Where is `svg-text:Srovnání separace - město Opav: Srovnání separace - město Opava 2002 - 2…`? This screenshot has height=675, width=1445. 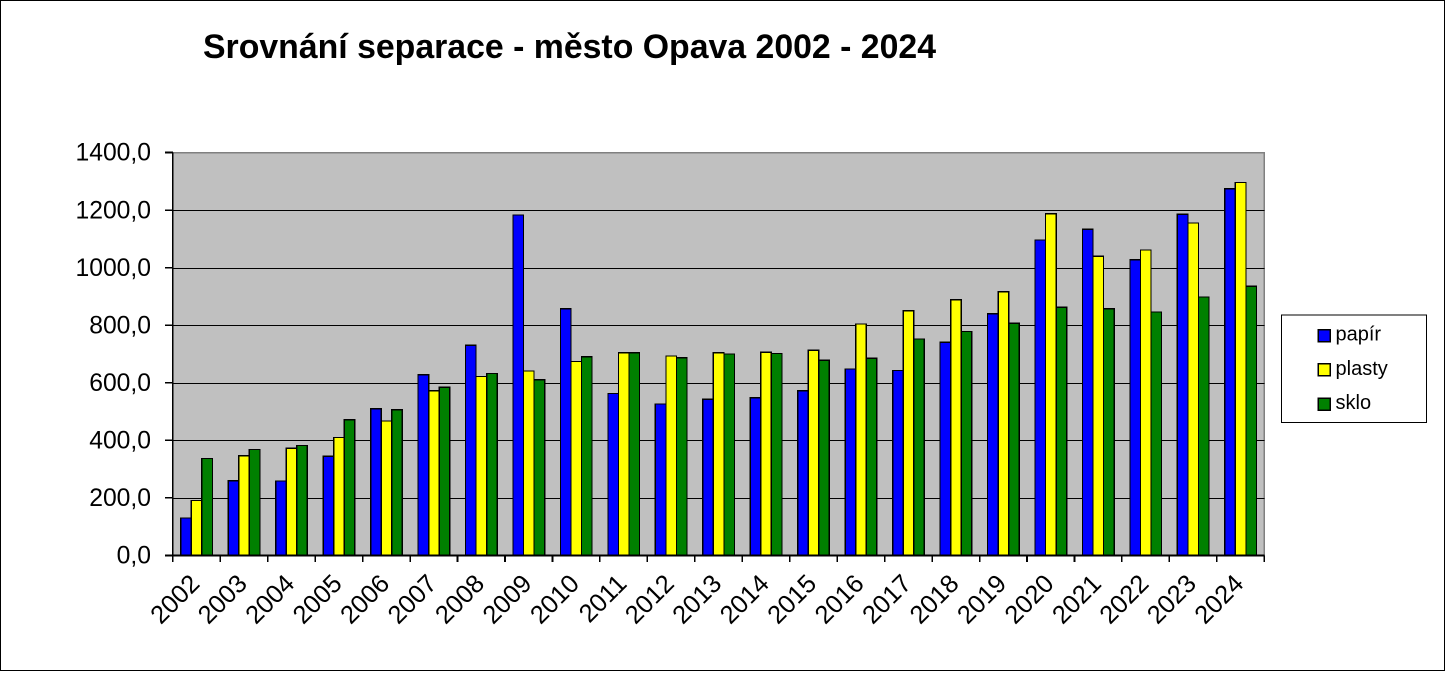
svg-text:Srovnání separace - město Opav: Srovnání separace - město Opava 2002 - 2… is located at coordinates (569, 47).